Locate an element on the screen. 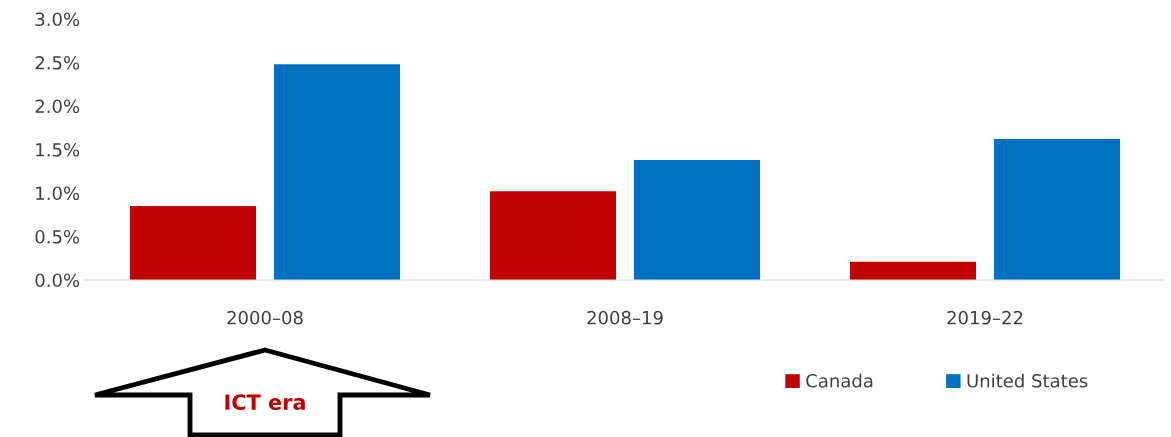 The height and width of the screenshot is (437, 1171). text: ICT era is located at coordinates (265, 402).